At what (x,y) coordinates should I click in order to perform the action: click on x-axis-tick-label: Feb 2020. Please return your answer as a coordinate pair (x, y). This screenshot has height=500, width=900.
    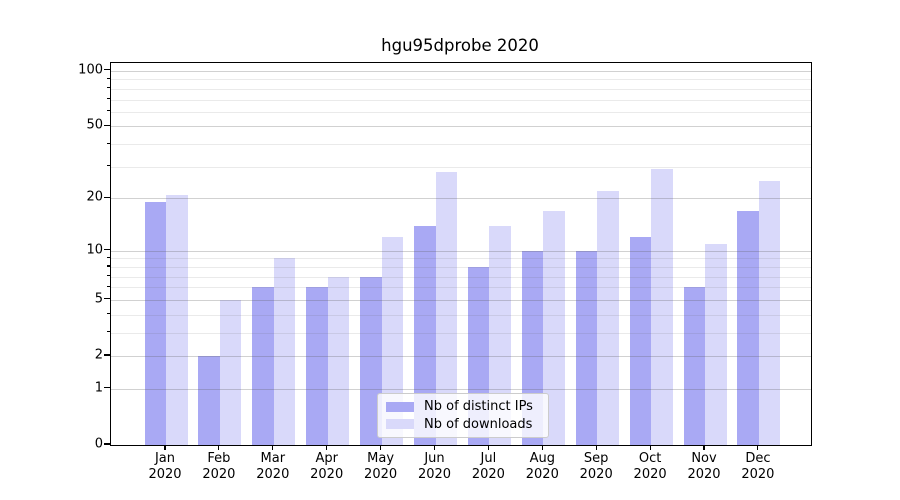
    Looking at the image, I should click on (219, 467).